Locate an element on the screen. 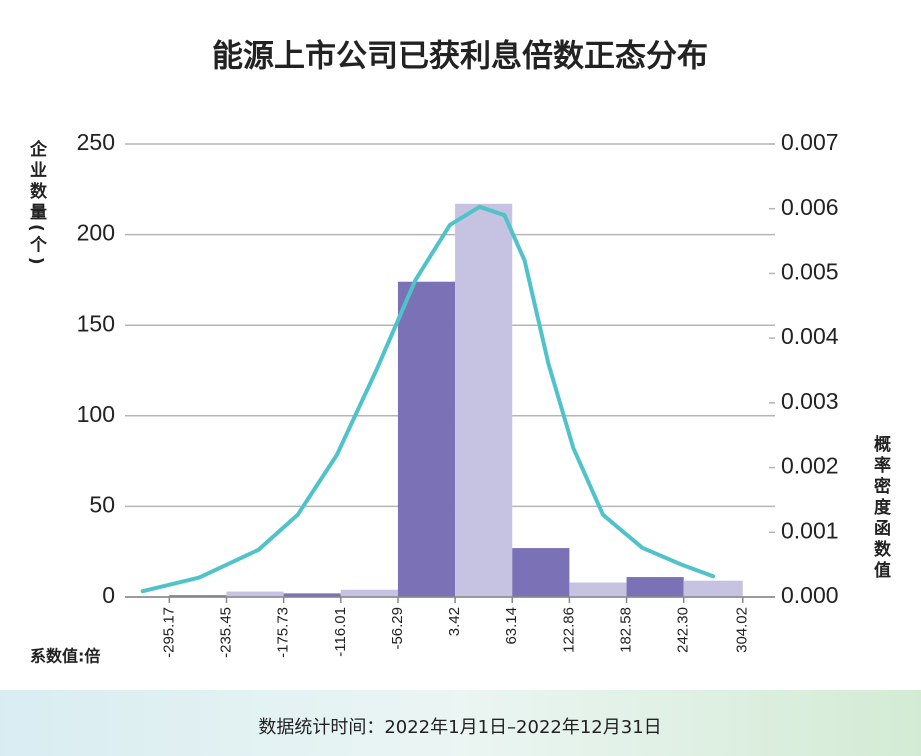 The width and height of the screenshot is (921, 756). x-tick-label: -175.73 is located at coordinates (283, 632).